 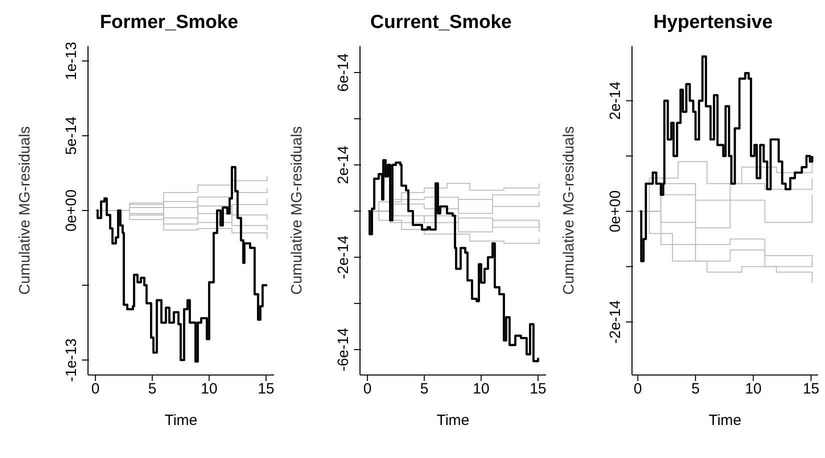 I want to click on y-tick-label: -6e-14, so click(x=343, y=350).